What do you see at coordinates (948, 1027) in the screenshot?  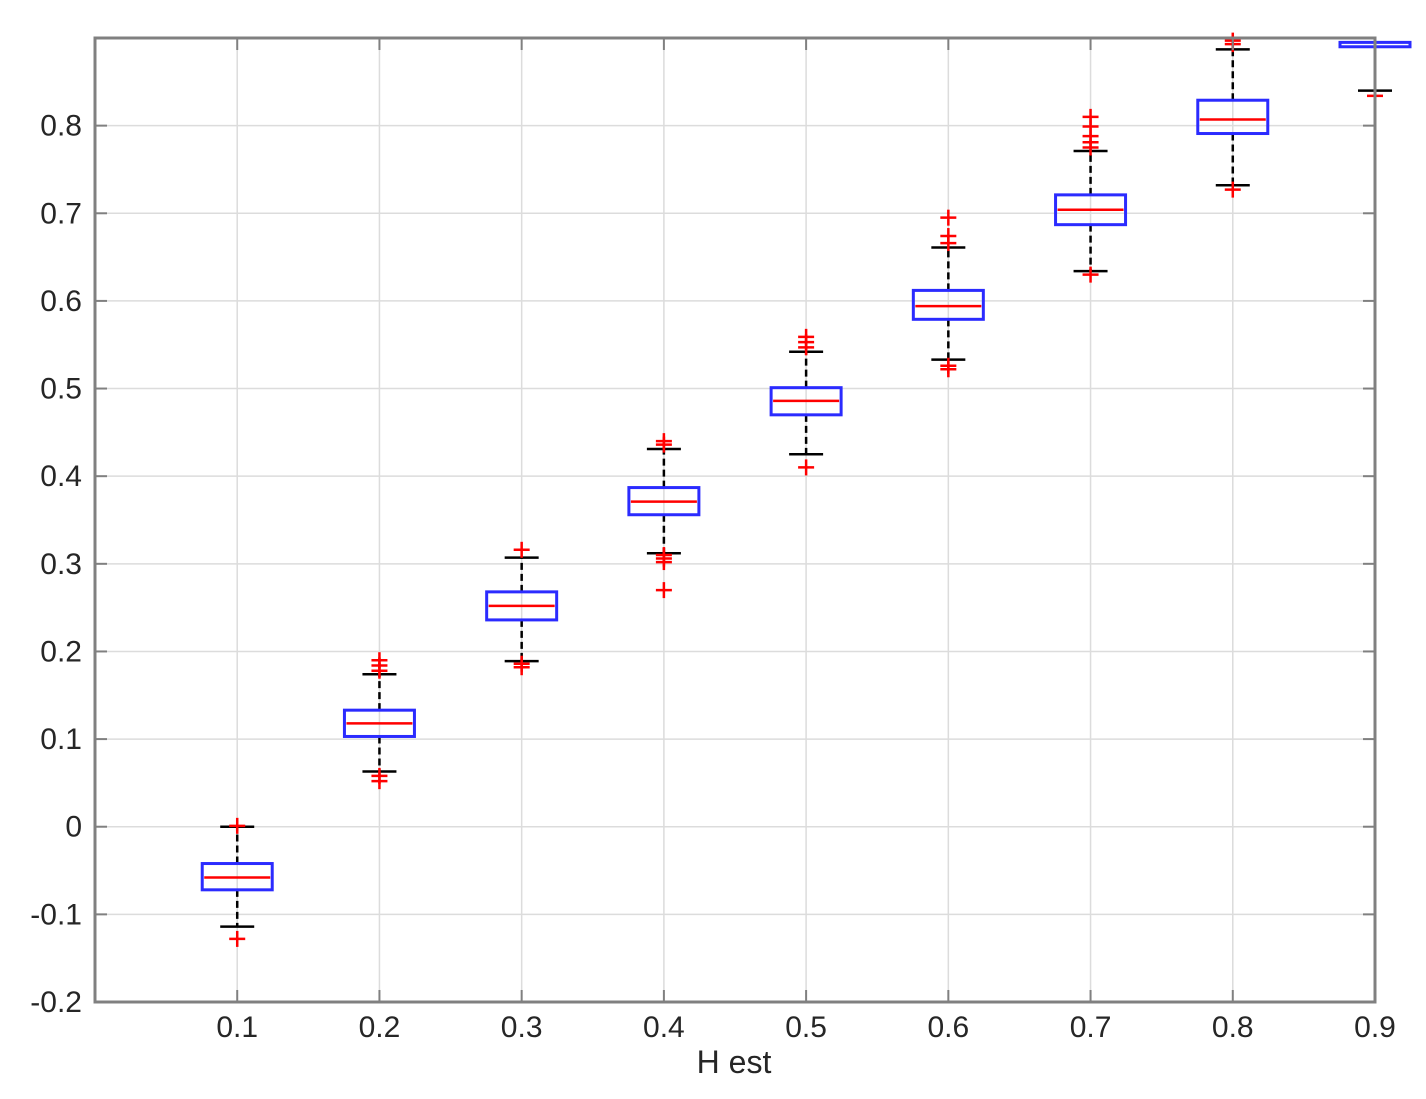 I see `x-tick-label: 0.6` at bounding box center [948, 1027].